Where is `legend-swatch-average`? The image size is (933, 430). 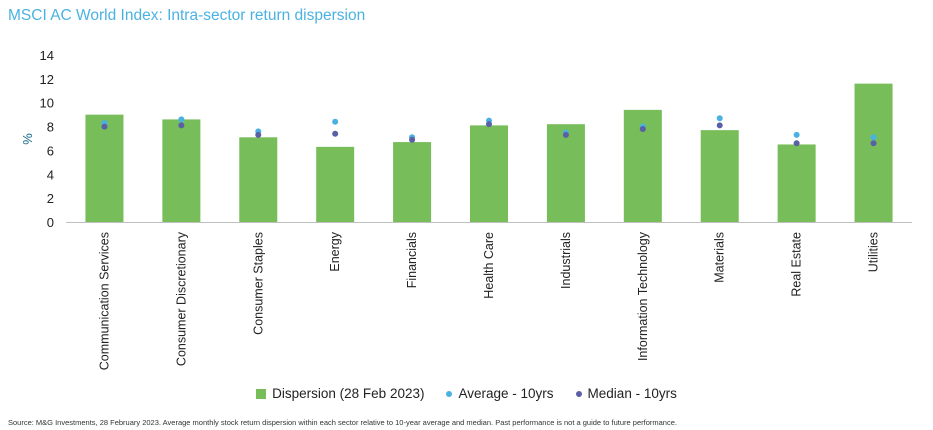 legend-swatch-average is located at coordinates (449, 393).